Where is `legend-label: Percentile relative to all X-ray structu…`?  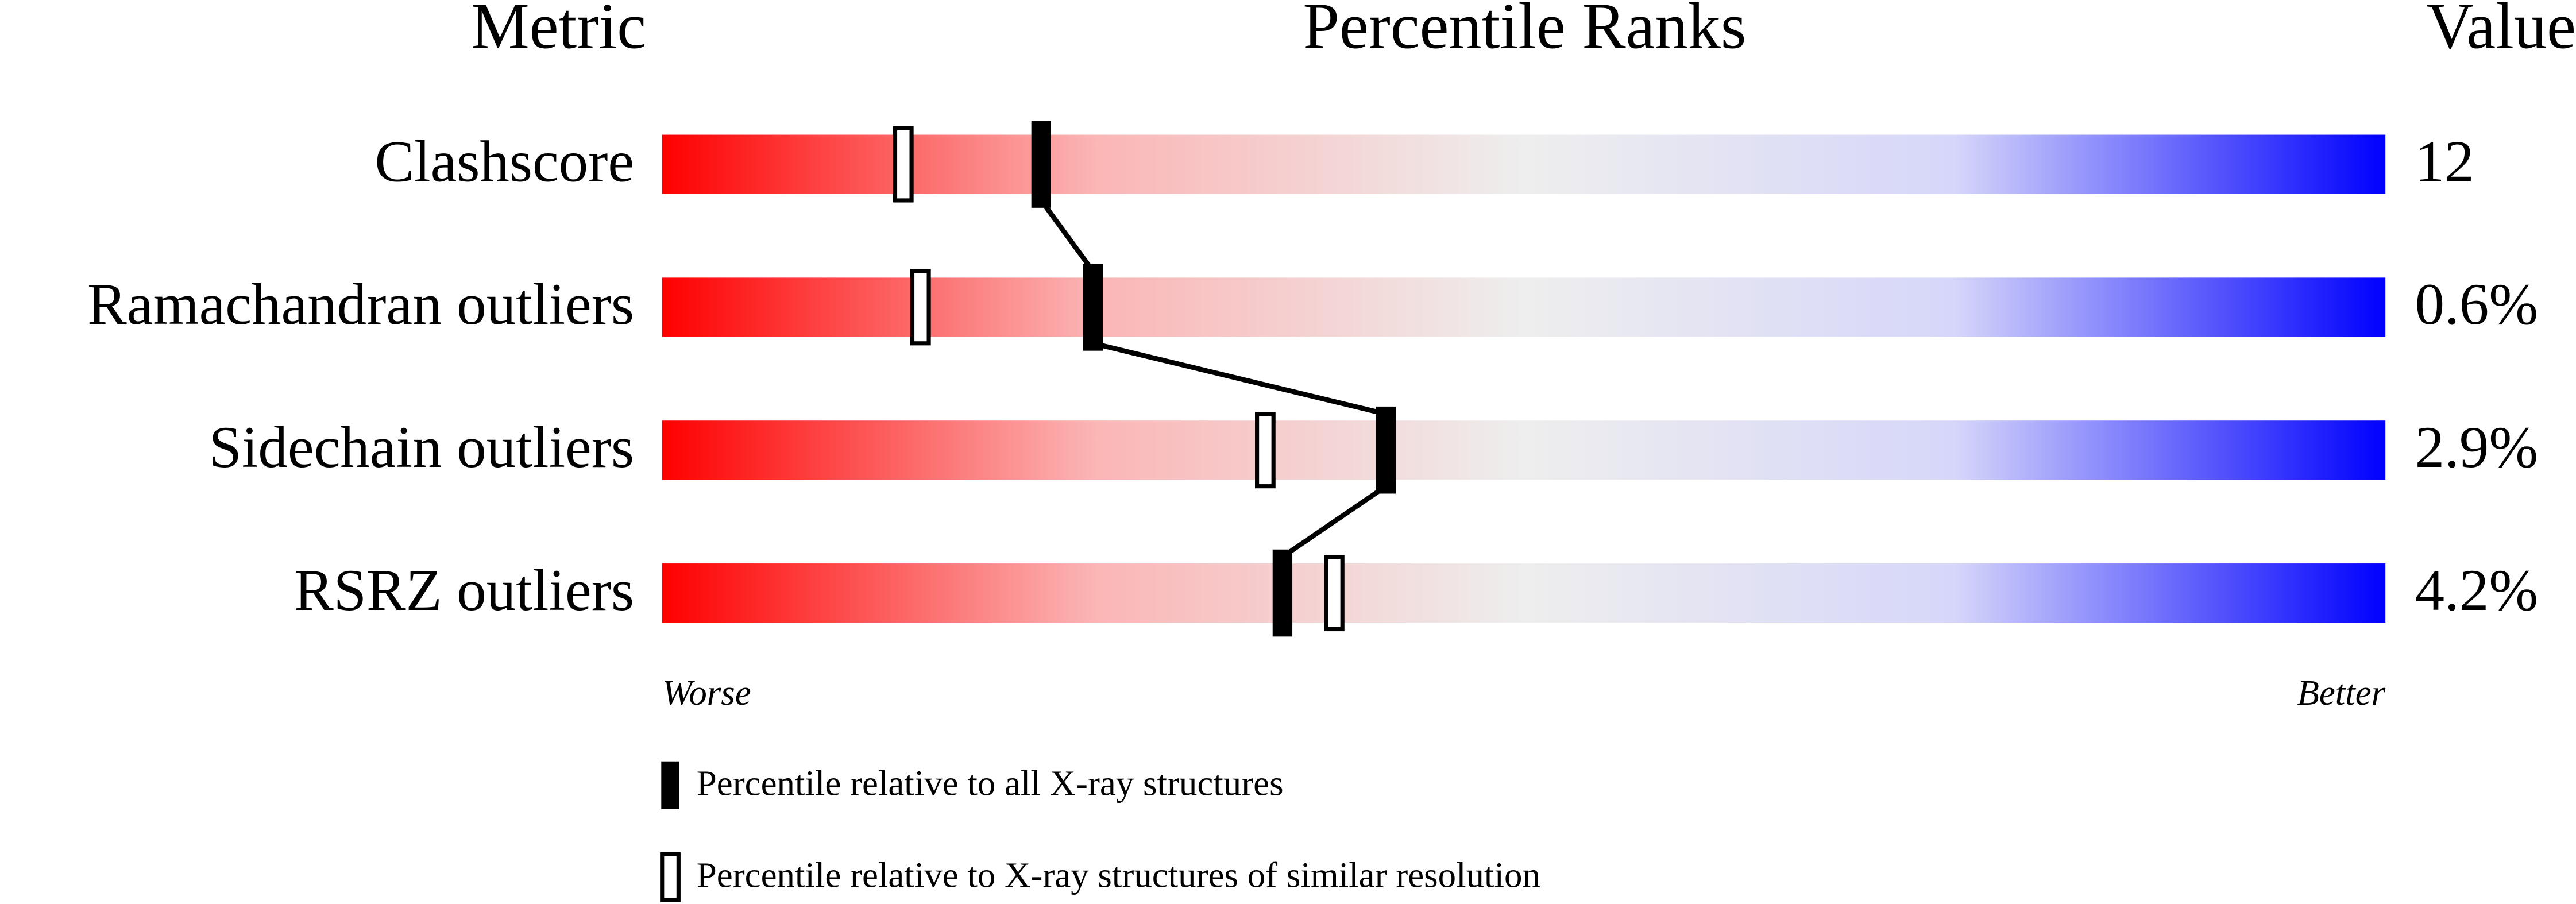
legend-label: Percentile relative to all X-ray structu… is located at coordinates (990, 783).